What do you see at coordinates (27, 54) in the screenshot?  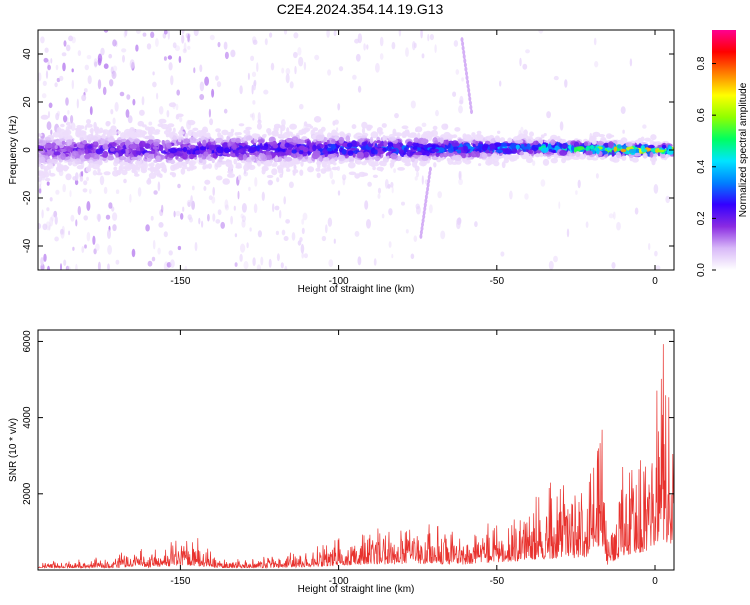 I see `y-tick-label: 40` at bounding box center [27, 54].